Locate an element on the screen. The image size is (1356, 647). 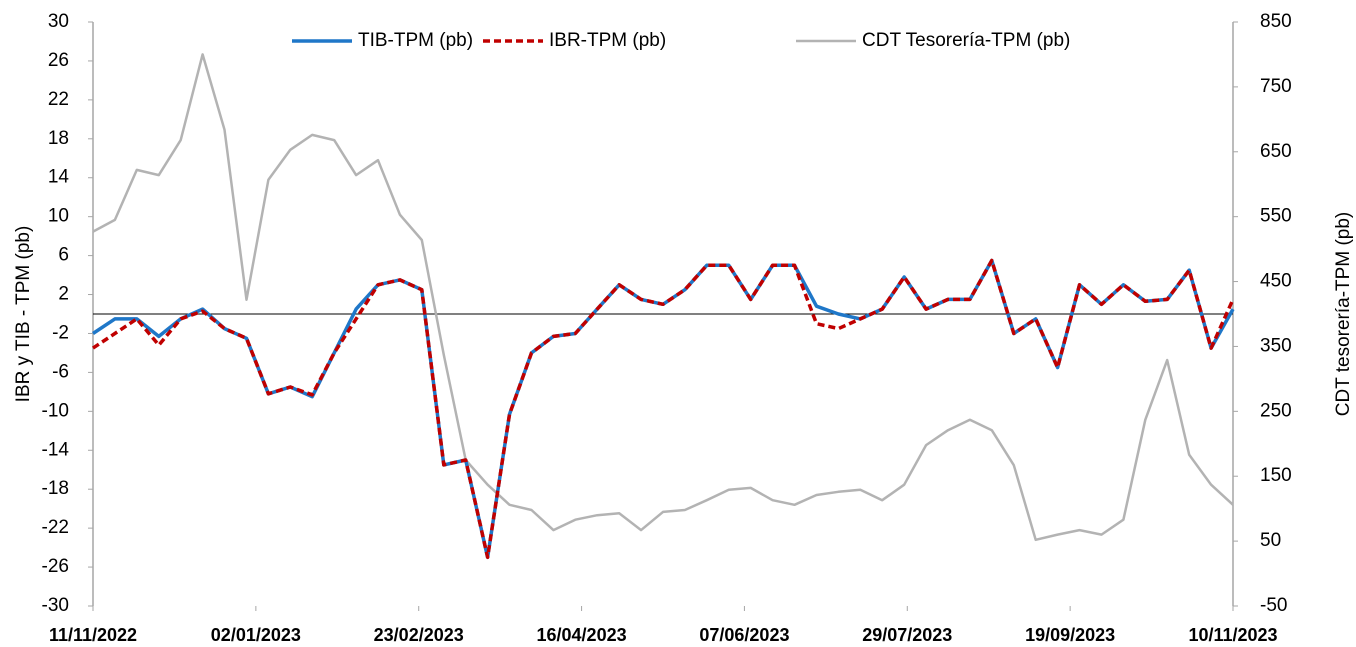
y2-tick-label: 250 is located at coordinates (1276, 410).